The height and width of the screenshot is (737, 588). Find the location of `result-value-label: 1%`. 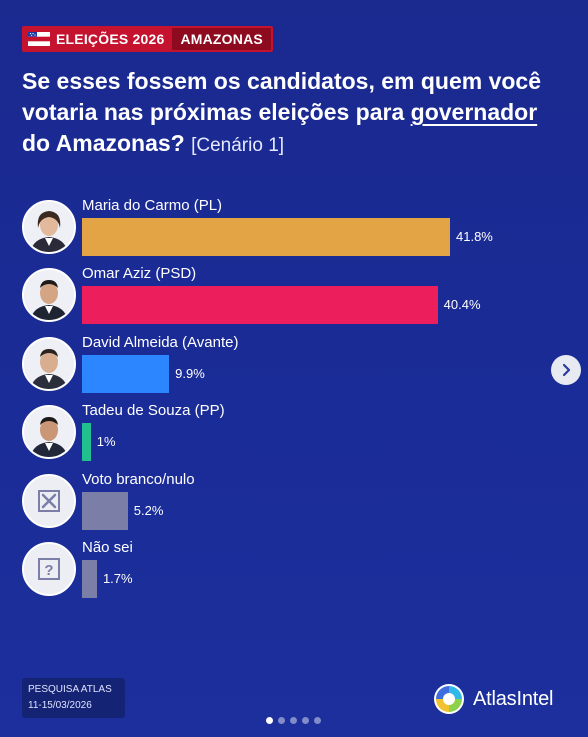

result-value-label: 1% is located at coordinates (106, 442).